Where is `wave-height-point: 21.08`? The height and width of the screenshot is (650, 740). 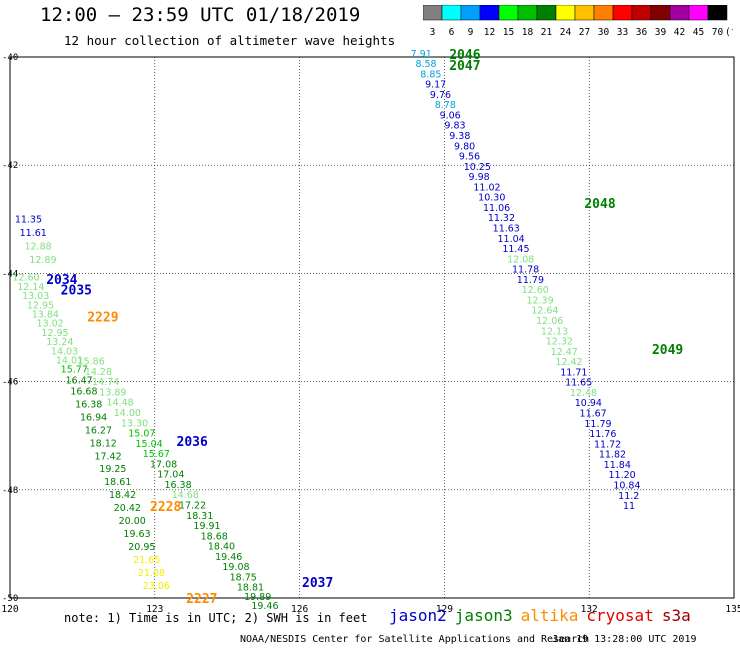
wave-height-point: 21.08 is located at coordinates (151, 573).